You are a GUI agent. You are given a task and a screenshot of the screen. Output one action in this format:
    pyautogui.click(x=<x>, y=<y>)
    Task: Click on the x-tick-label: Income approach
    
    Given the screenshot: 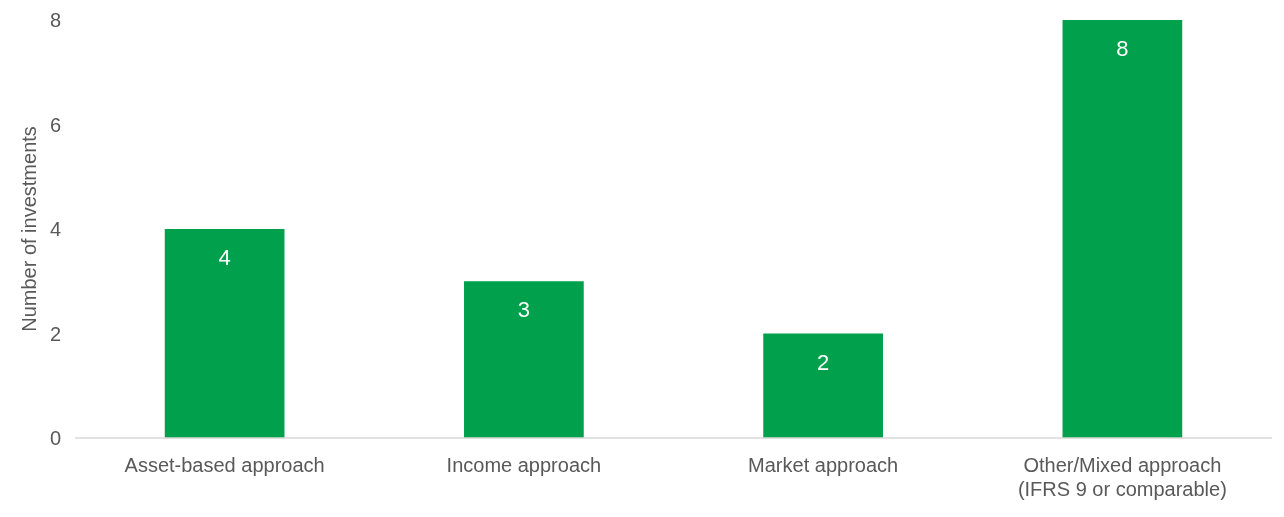 What is the action you would take?
    pyautogui.click(x=524, y=465)
    